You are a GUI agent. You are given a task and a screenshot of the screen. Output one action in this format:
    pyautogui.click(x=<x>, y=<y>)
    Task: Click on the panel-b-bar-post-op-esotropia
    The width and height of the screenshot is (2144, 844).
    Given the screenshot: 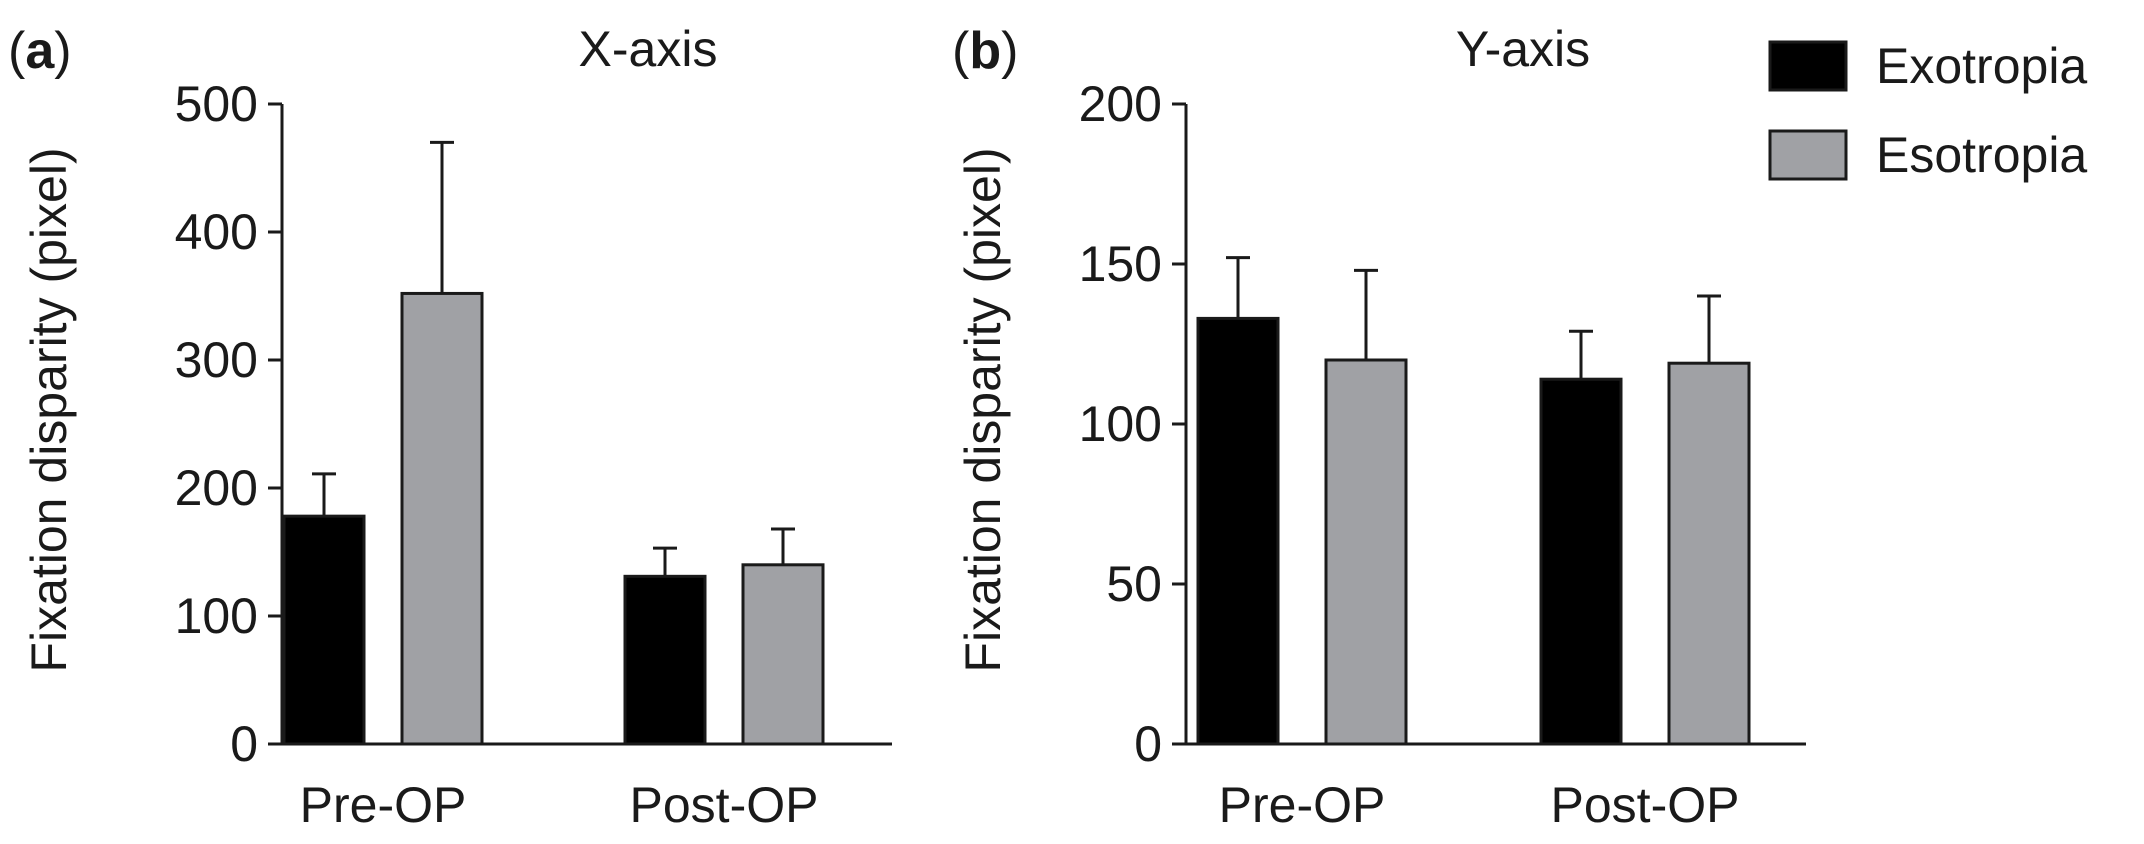 What is the action you would take?
    pyautogui.click(x=1709, y=553)
    